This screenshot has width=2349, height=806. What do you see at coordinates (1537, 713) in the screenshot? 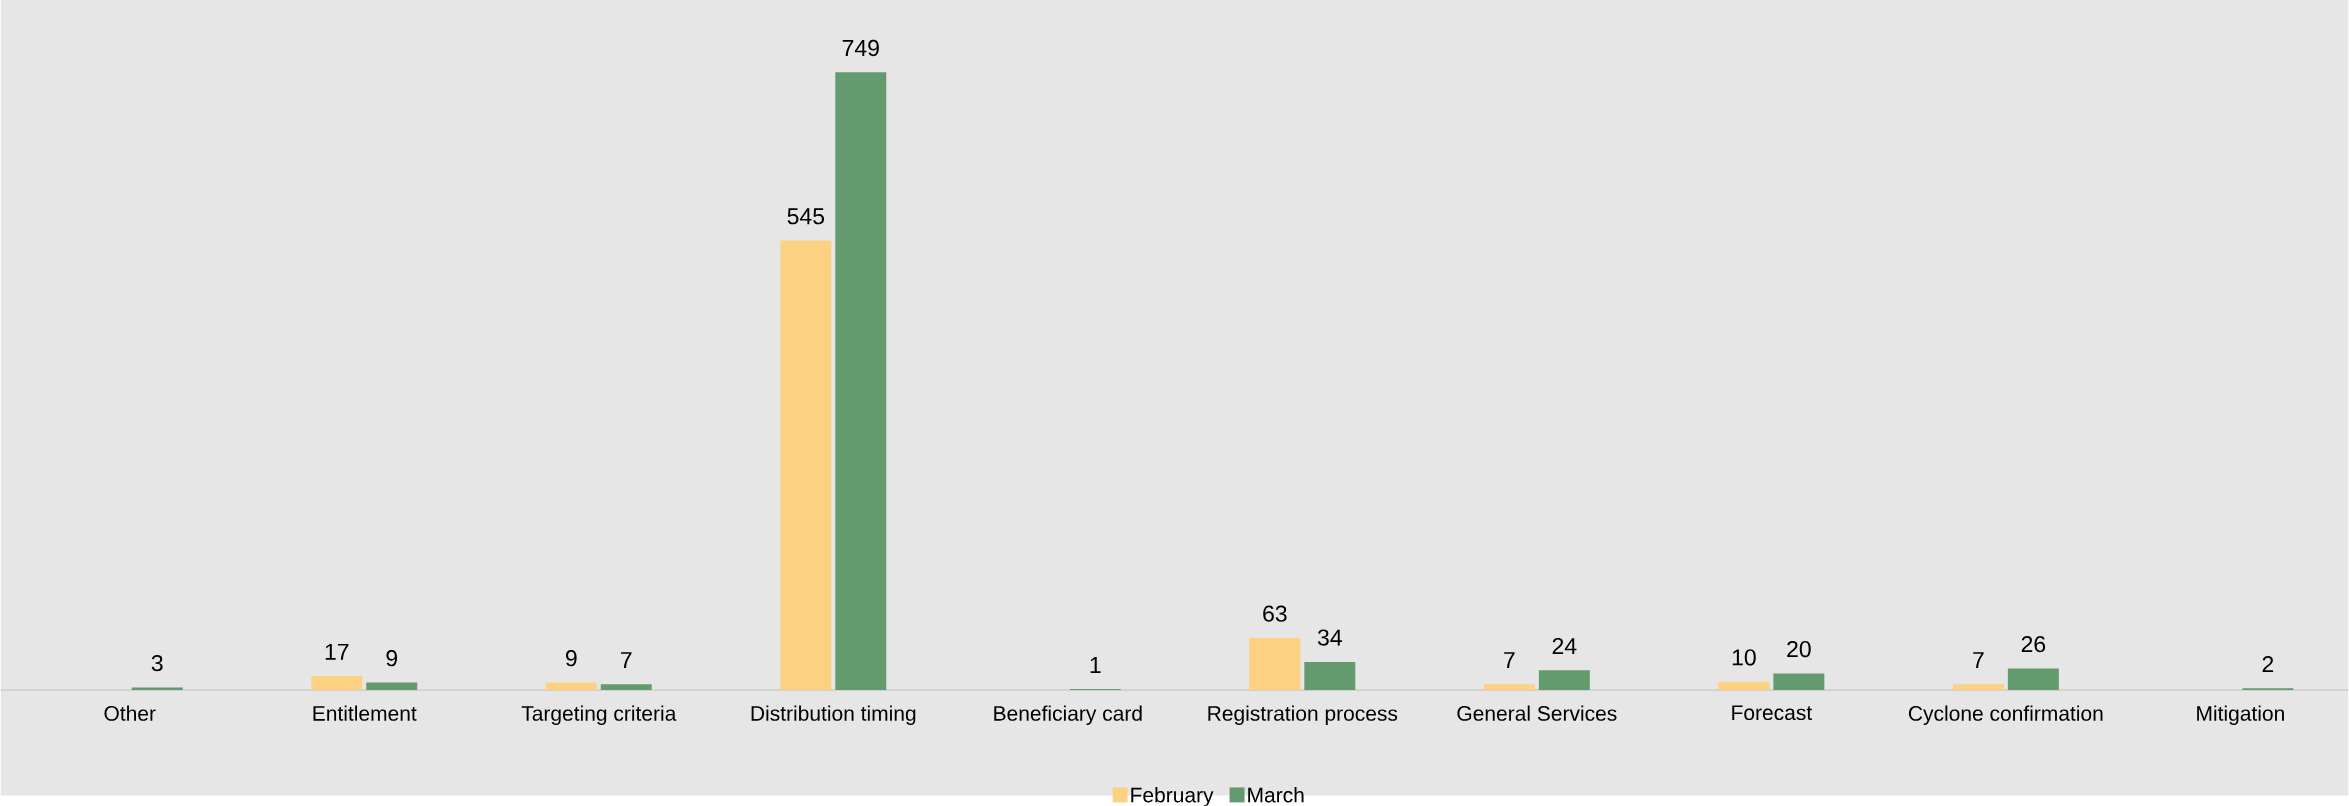
I see `x-tick-label: General Services` at bounding box center [1537, 713].